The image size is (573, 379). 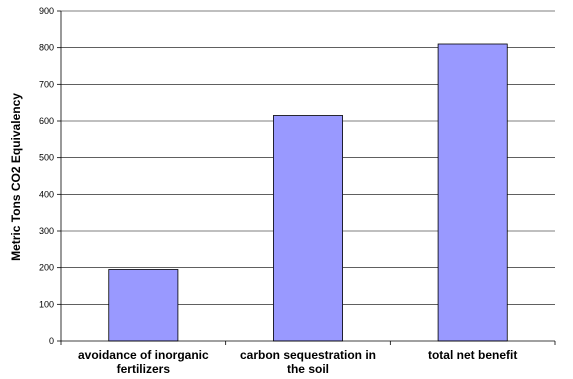 I want to click on y-tick-labels: 0 100 200 300 400 500 600 700 800 900, so click(x=46, y=176).